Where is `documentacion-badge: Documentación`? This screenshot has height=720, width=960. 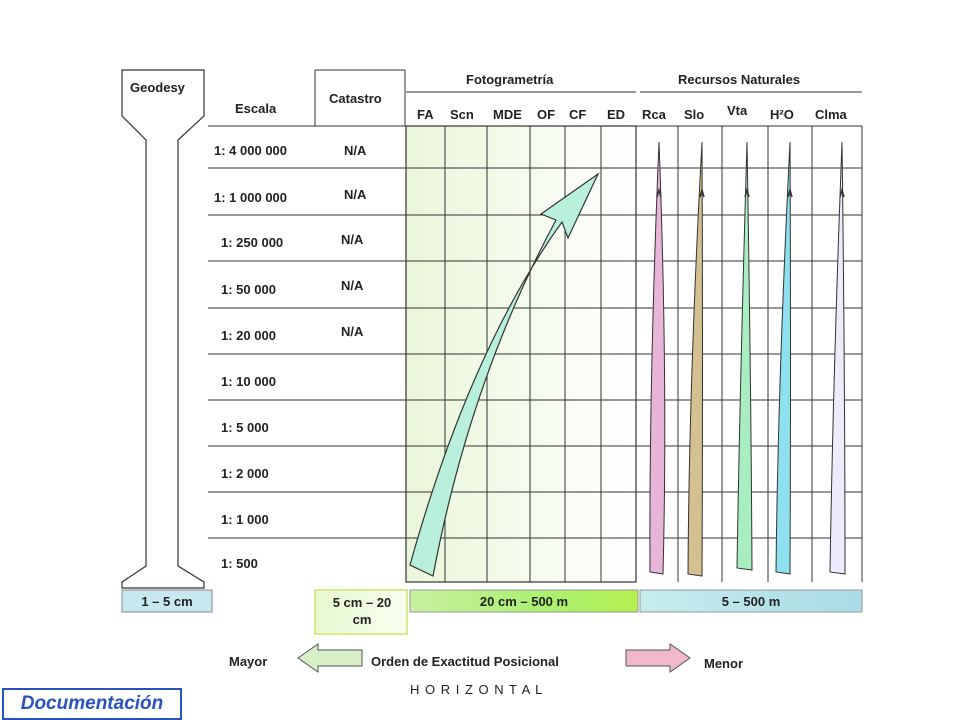 documentacion-badge: Documentación is located at coordinates (92, 704).